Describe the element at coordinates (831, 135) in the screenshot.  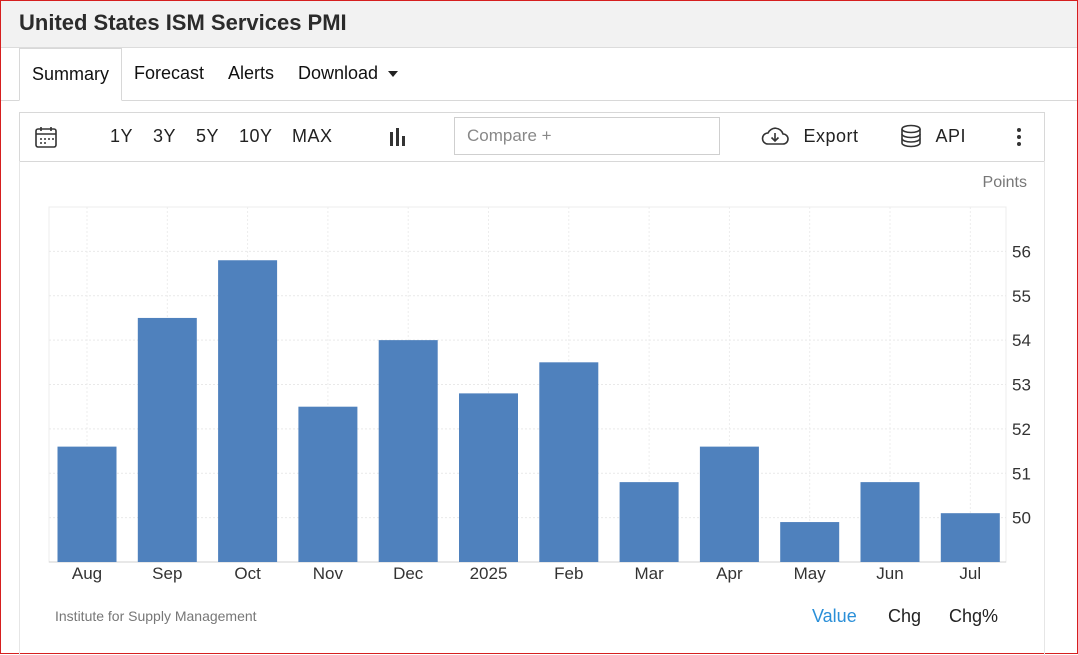
I see `export-label: Export` at that location.